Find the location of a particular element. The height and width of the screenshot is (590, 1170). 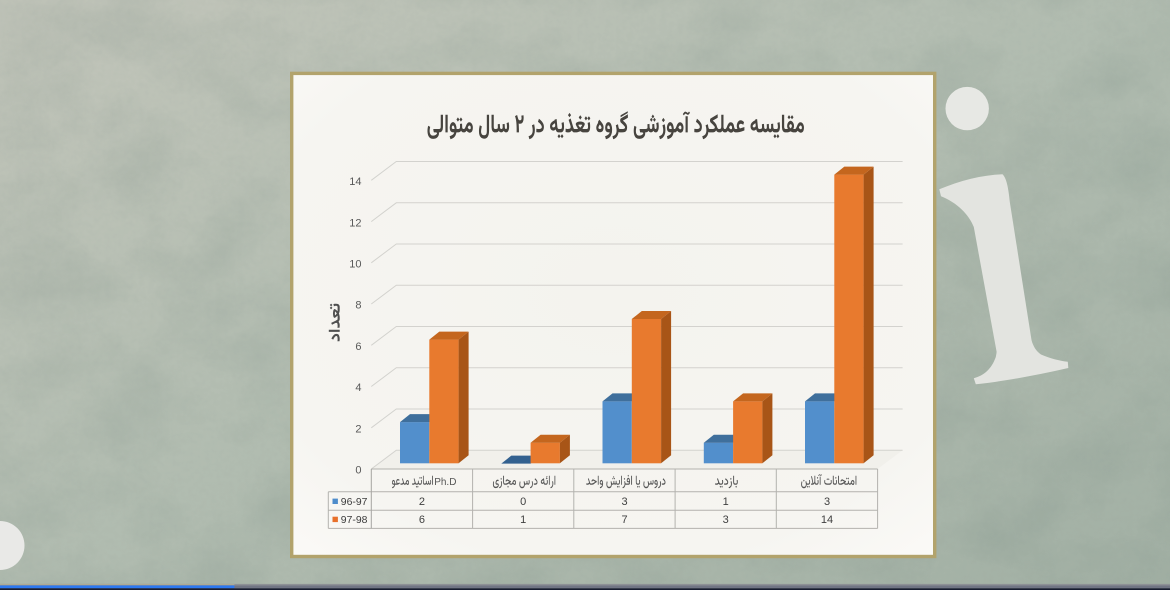

svg-text: Ph.D is located at coordinates (445, 482).